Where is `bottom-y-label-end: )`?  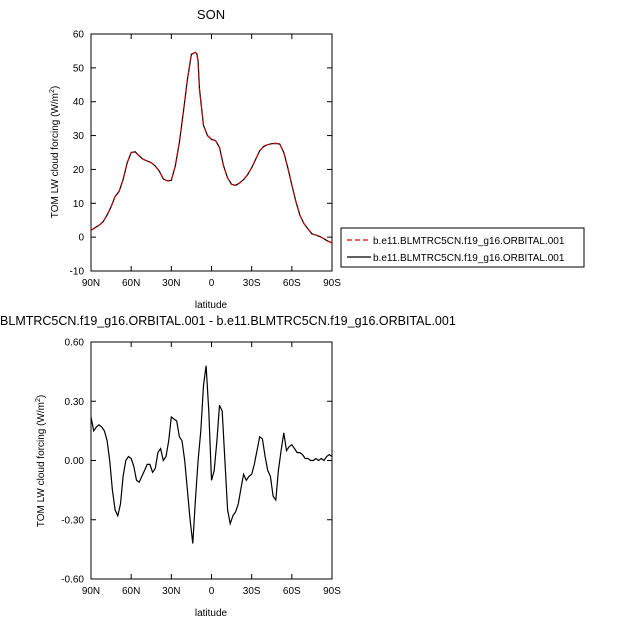 bottom-y-label-end: ) is located at coordinates (41, 396).